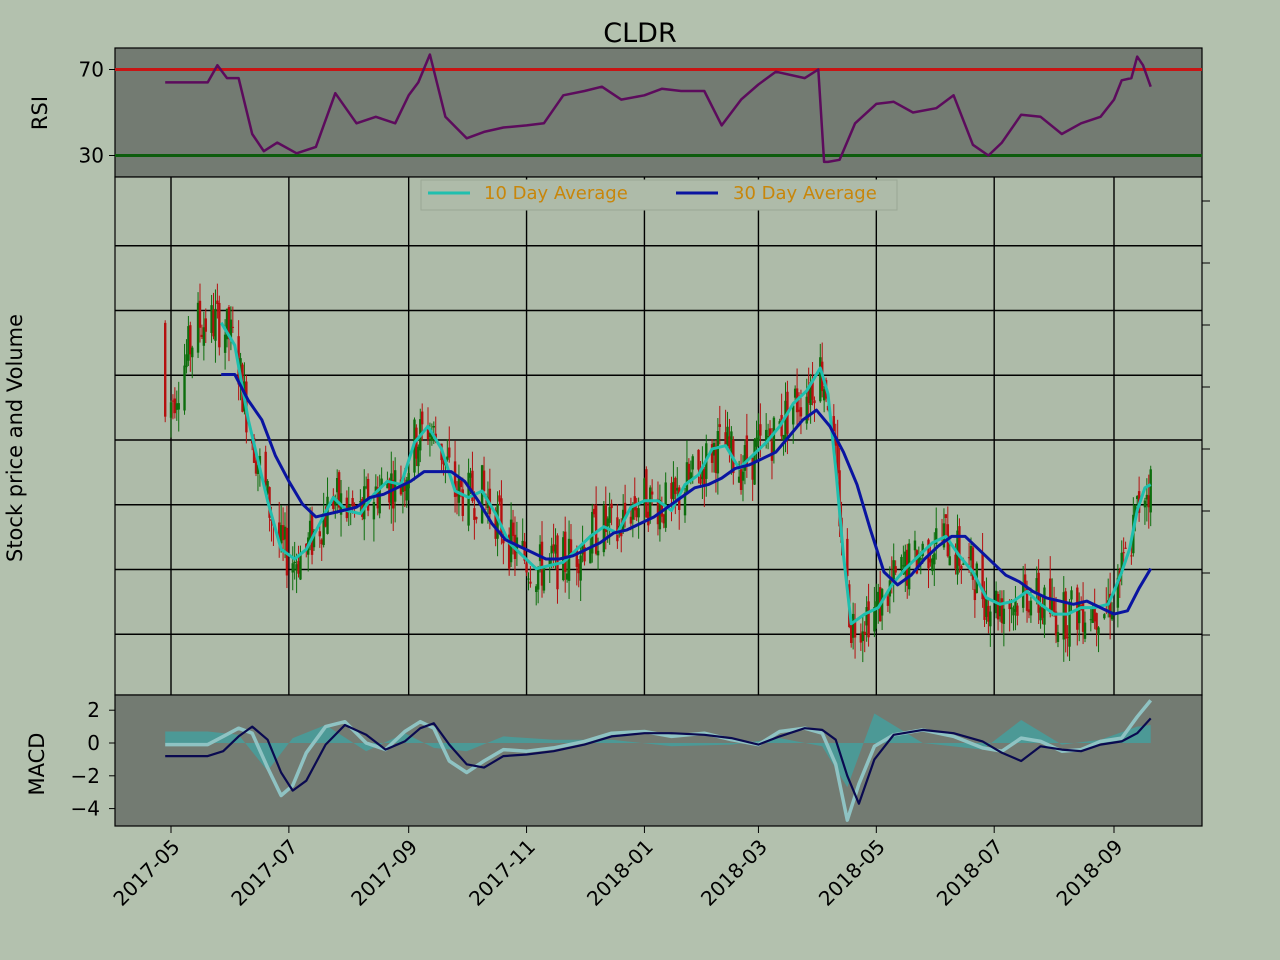 The height and width of the screenshot is (960, 1280). I want to click on rsi-ytick-label: 30, so click(91, 156).